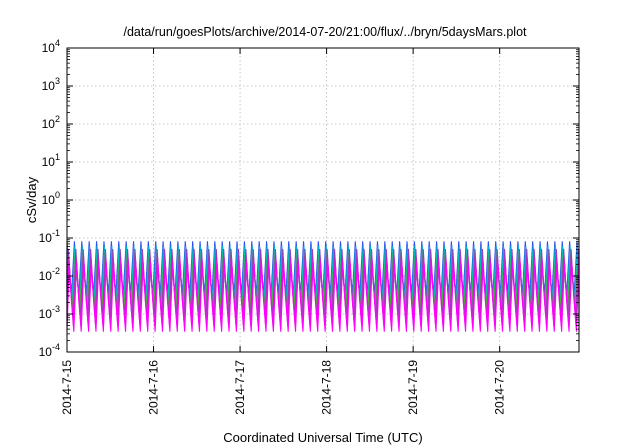  What do you see at coordinates (49, 312) in the screenshot?
I see `y-tick-label: 10⁻³` at bounding box center [49, 312].